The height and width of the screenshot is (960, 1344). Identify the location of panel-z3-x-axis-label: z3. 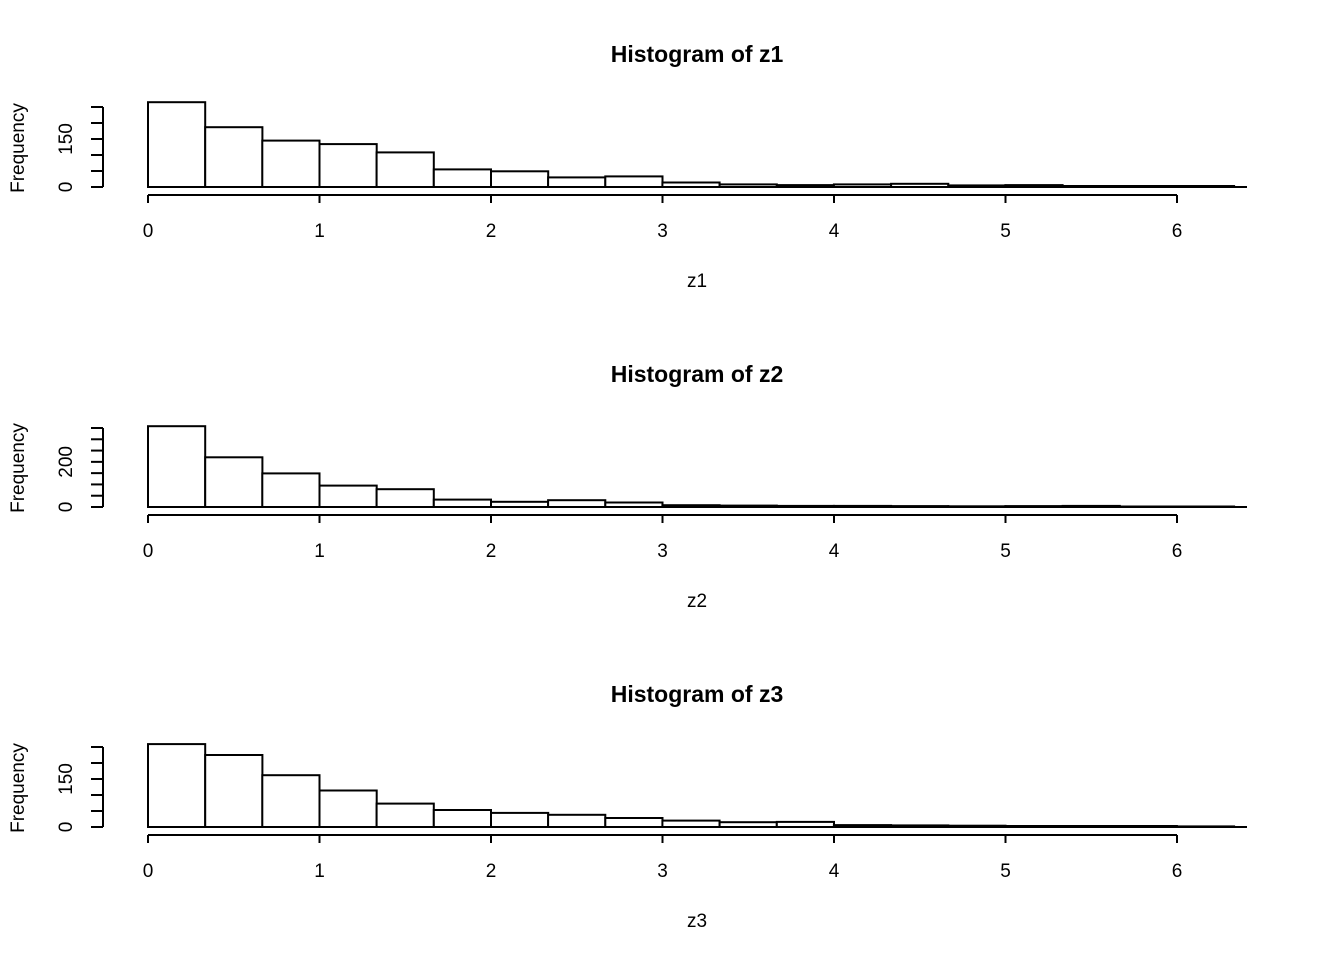
(697, 921).